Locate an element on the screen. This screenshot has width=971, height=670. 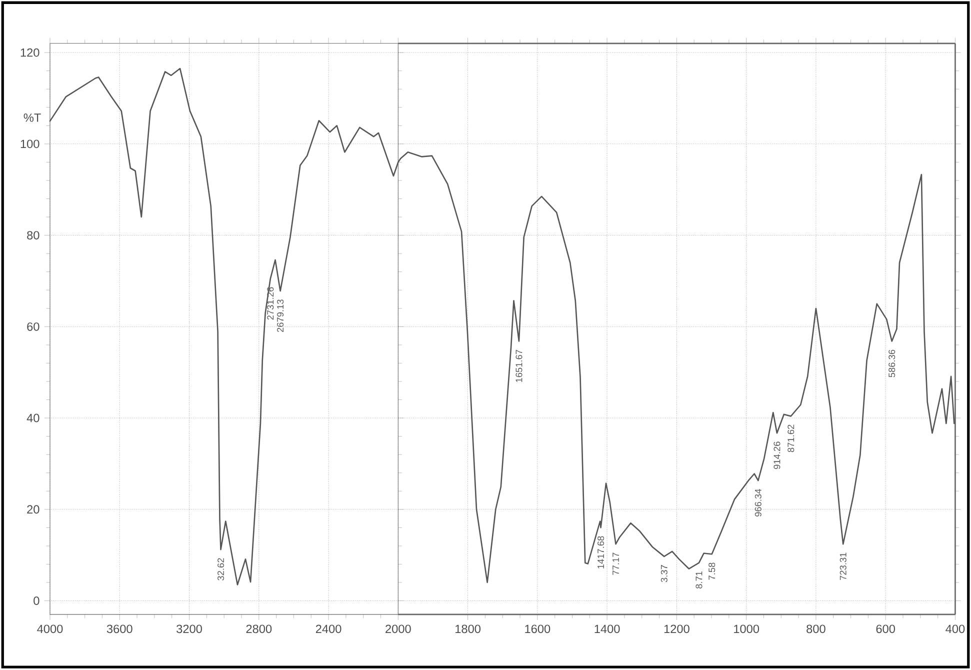
annotation: 723.31 is located at coordinates (843, 566).